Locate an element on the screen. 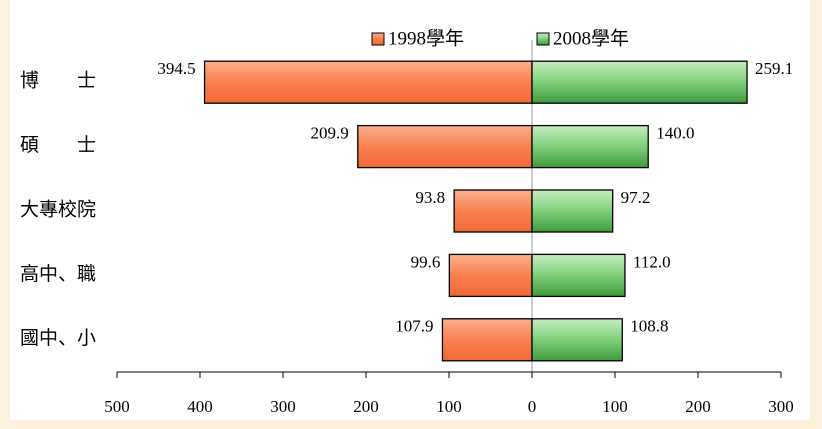  data-label: 209.9 is located at coordinates (330, 133).